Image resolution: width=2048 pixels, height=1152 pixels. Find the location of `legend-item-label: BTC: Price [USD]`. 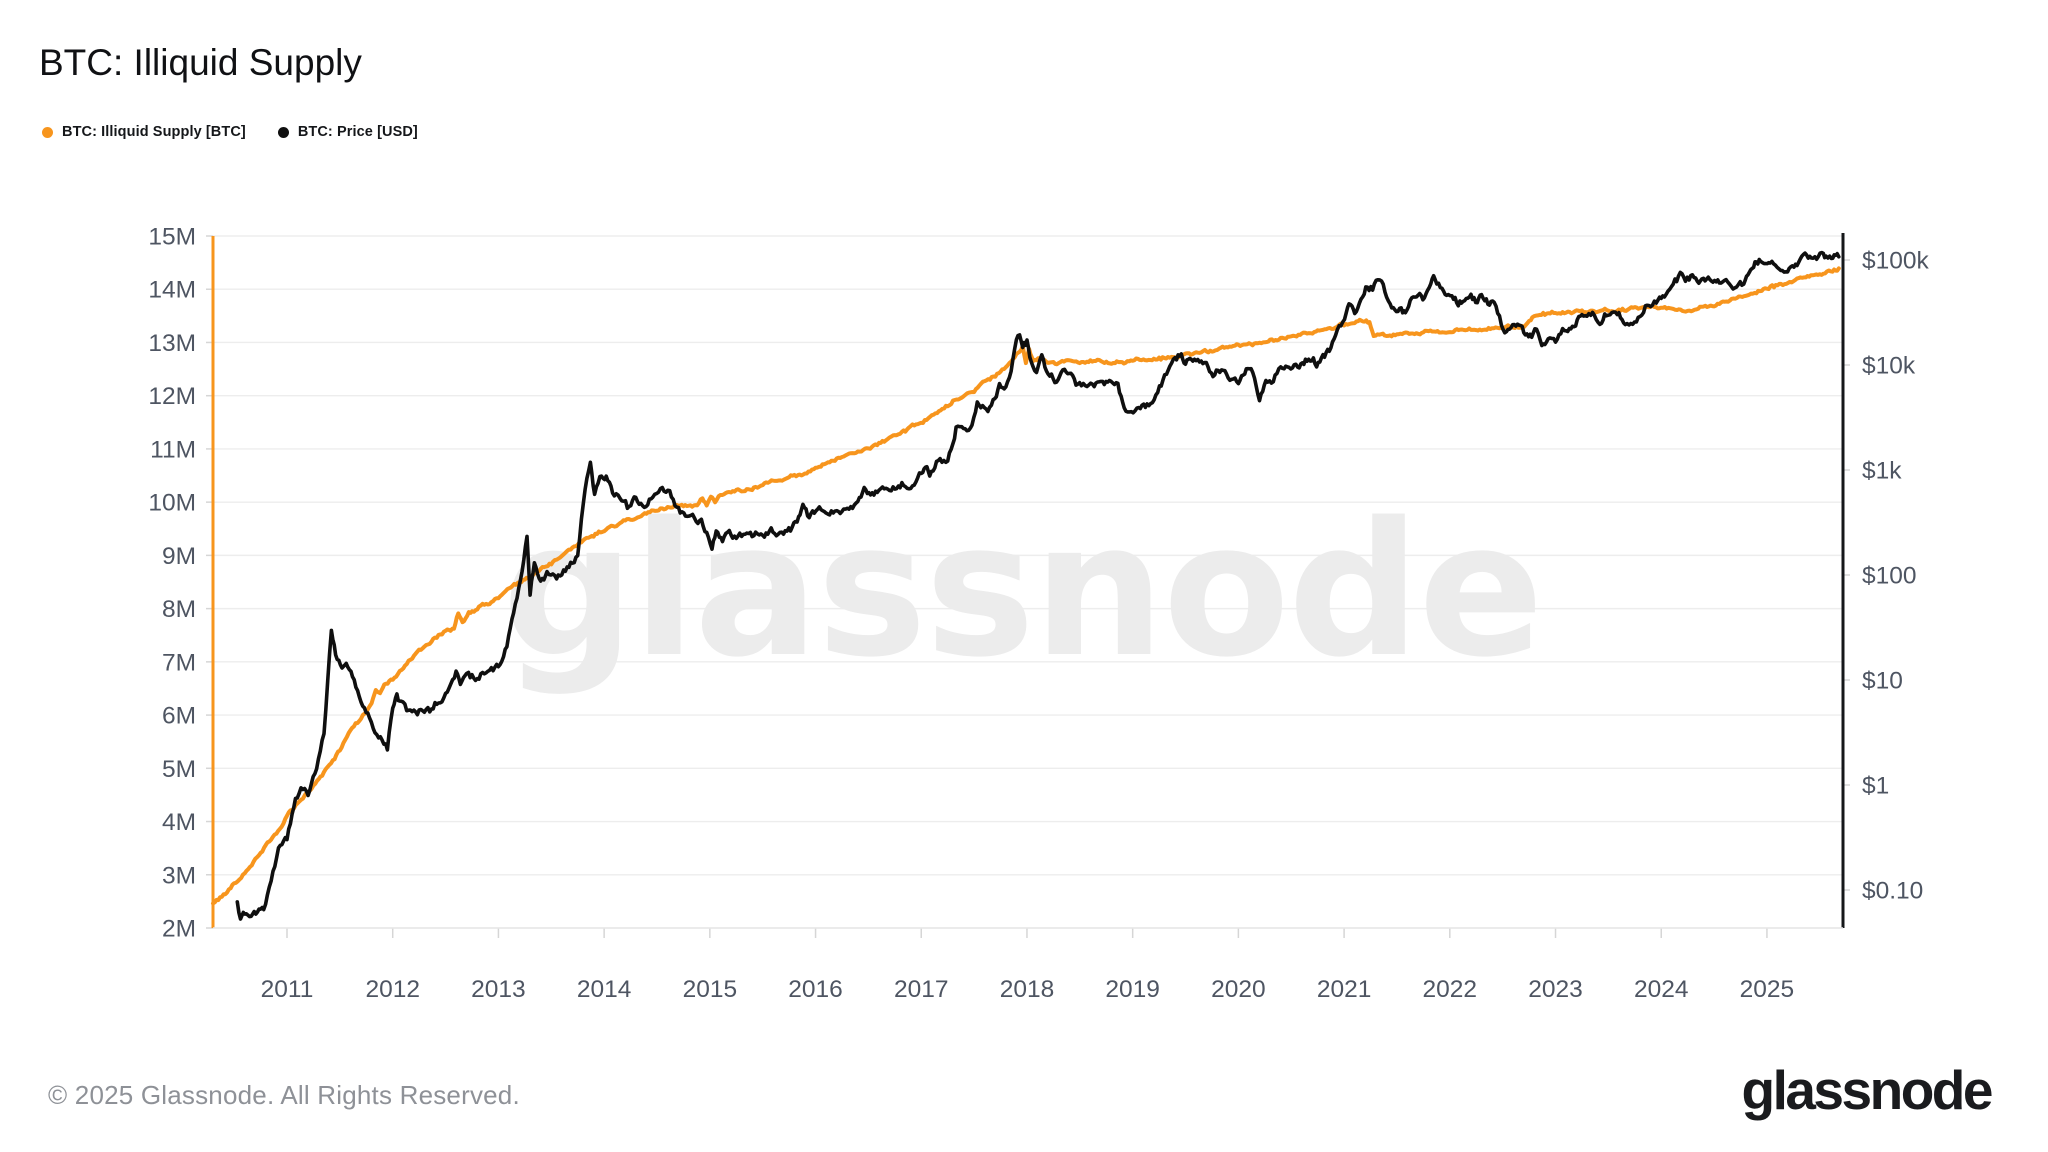

legend-item-label: BTC: Price [USD] is located at coordinates (357, 132).